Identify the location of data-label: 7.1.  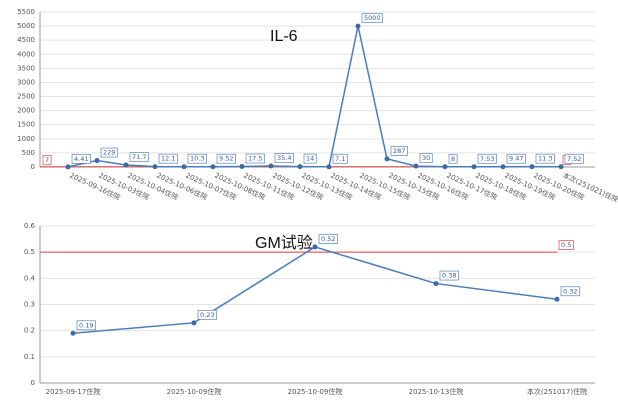
(340, 159).